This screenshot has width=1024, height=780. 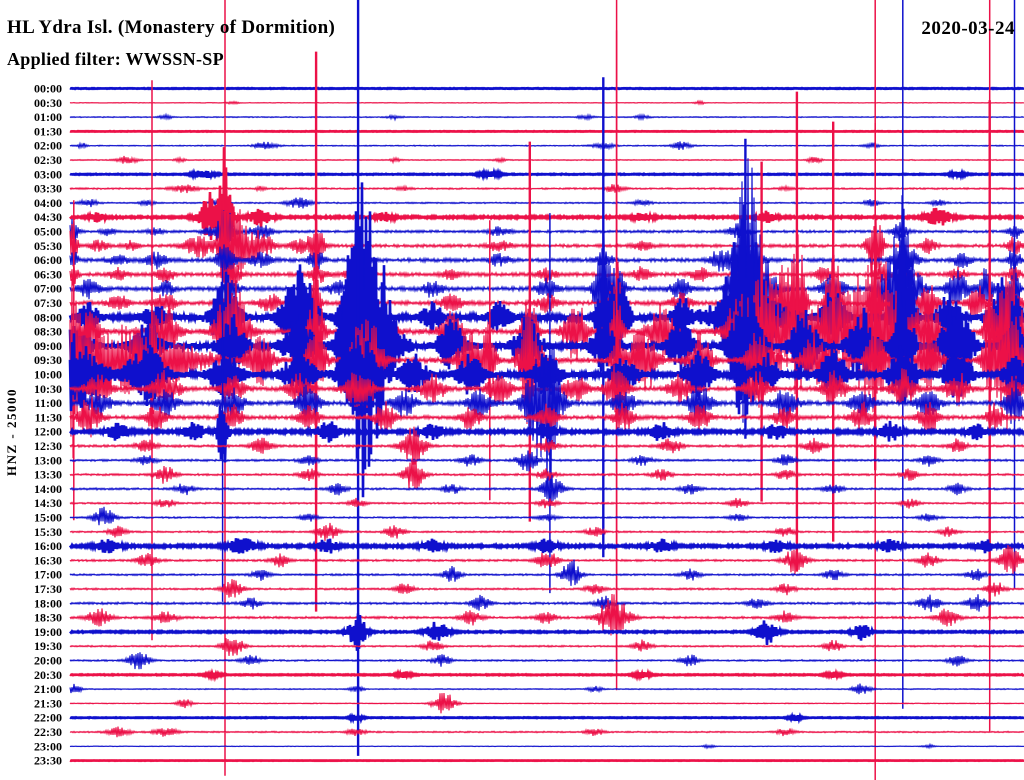 What do you see at coordinates (48, 603) in the screenshot?
I see `time-label: 18:00` at bounding box center [48, 603].